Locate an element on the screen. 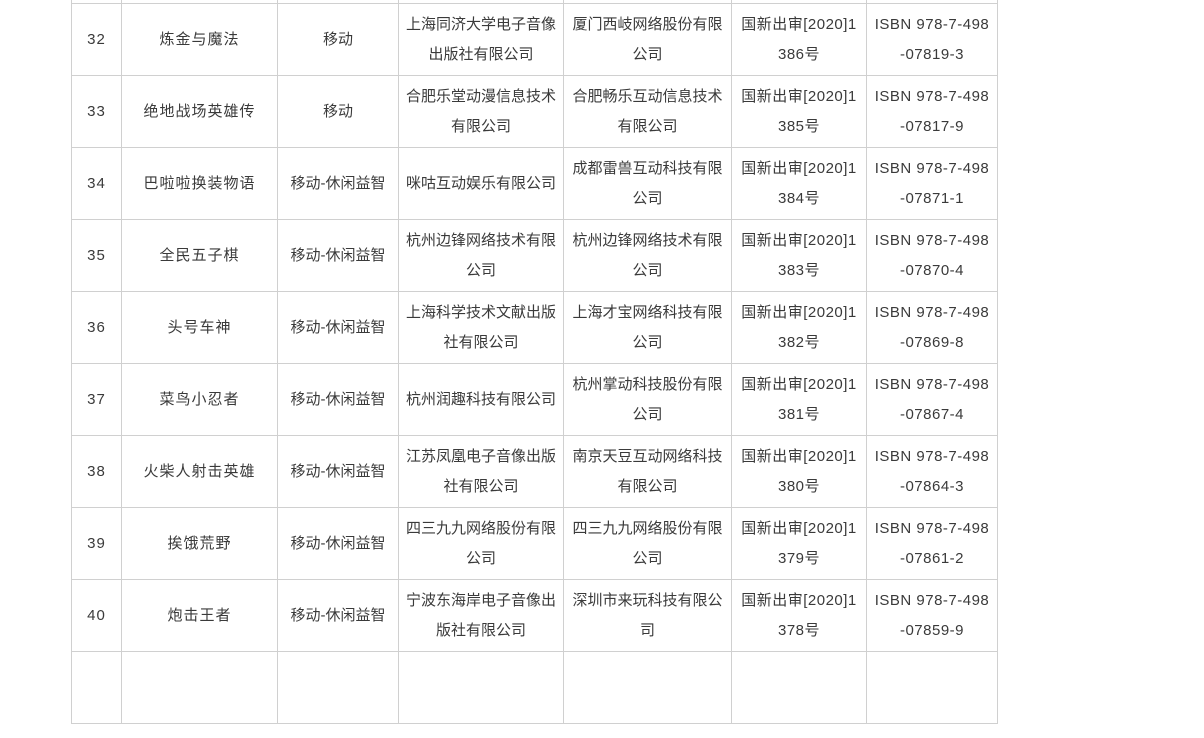  cell-approval: 国新出审[2020]1378号 is located at coordinates (799, 615).